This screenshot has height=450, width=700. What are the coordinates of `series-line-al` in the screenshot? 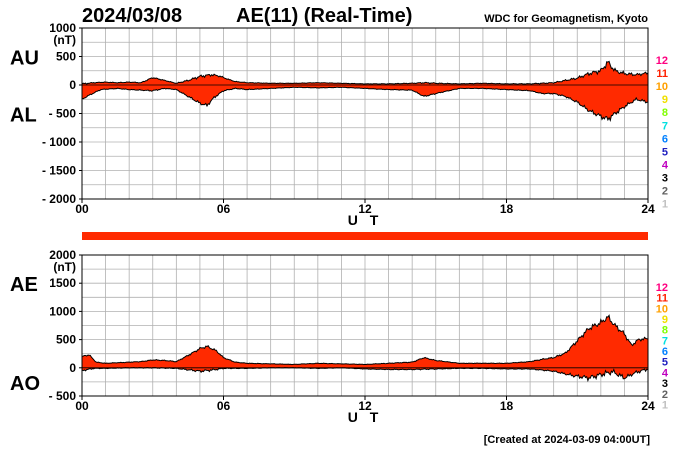 It's located at (364, 104).